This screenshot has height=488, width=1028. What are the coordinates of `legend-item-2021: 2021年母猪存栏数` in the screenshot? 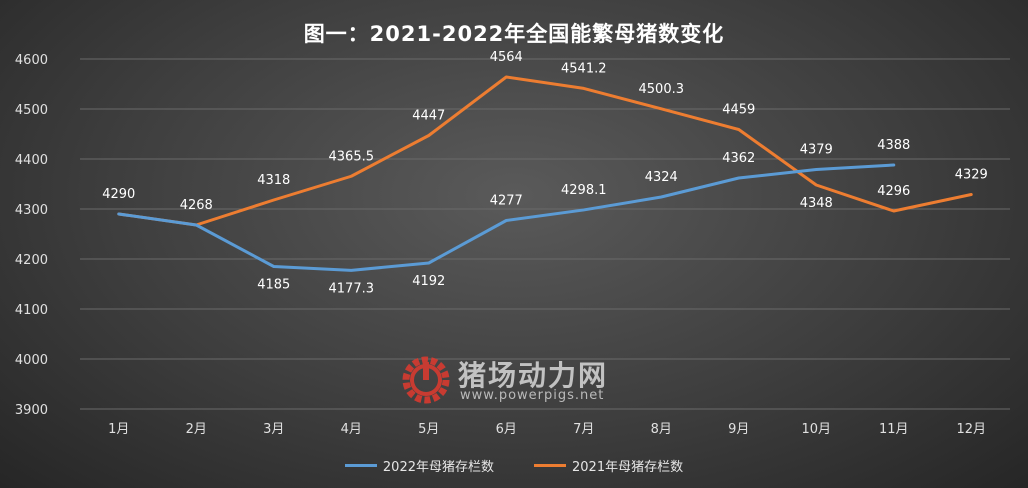 It's located at (608, 465).